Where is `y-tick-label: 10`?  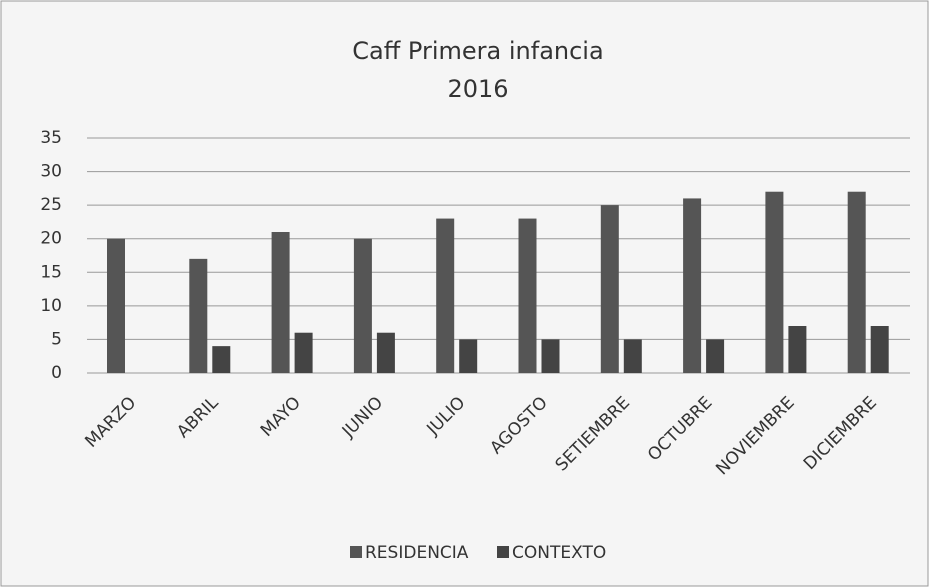 y-tick-label: 10 is located at coordinates (51, 306).